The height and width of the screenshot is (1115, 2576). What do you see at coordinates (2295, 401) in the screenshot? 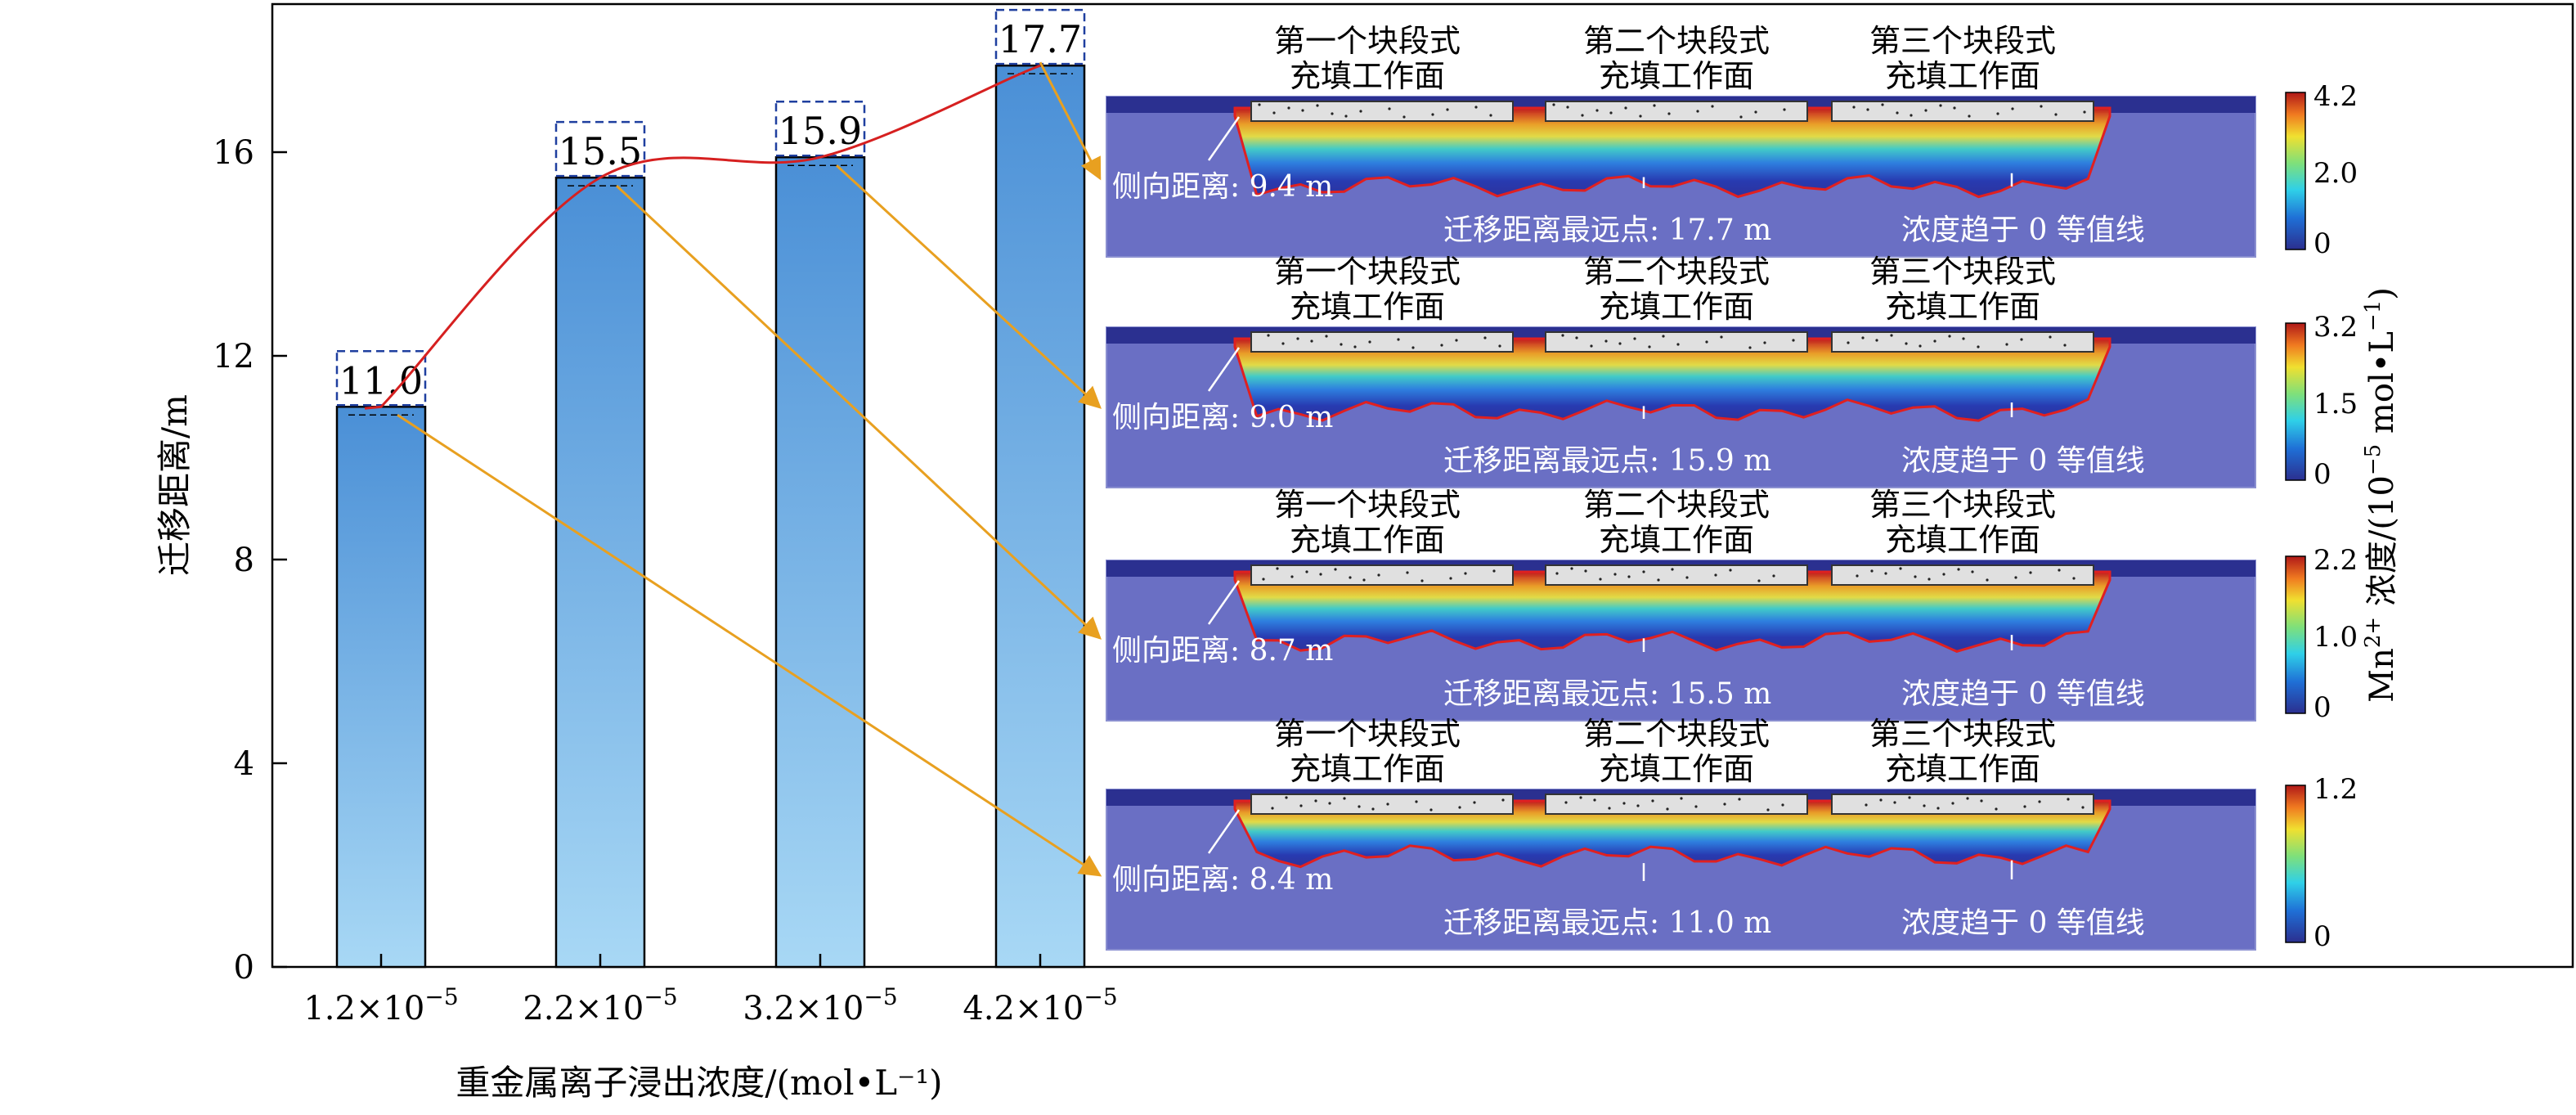
I see `colorbar` at bounding box center [2295, 401].